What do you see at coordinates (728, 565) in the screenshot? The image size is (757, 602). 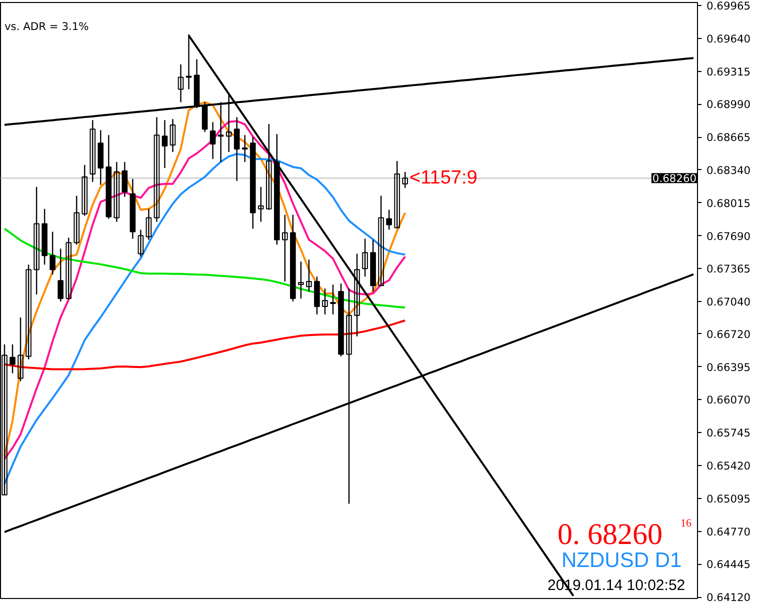 I see `y-tick-label: 0.64445` at bounding box center [728, 565].